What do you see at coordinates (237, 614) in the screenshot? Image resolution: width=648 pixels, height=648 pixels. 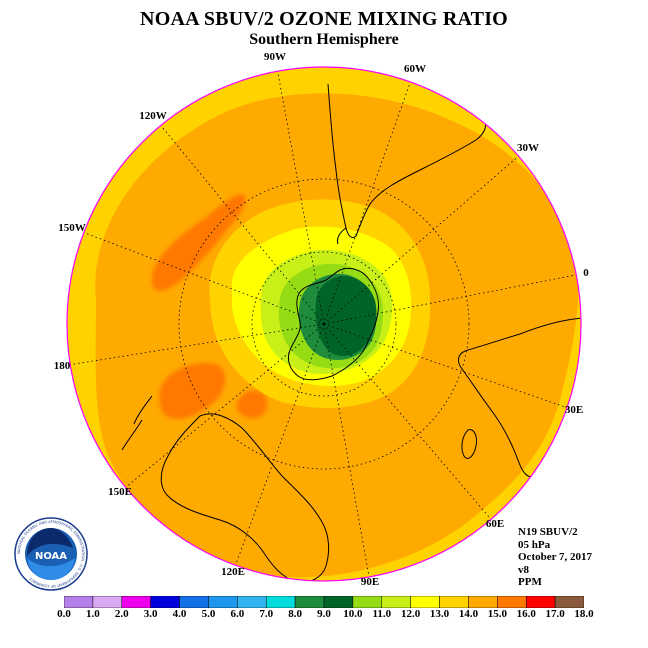 I see `colorbar-tick-label: 6.0` at bounding box center [237, 614].